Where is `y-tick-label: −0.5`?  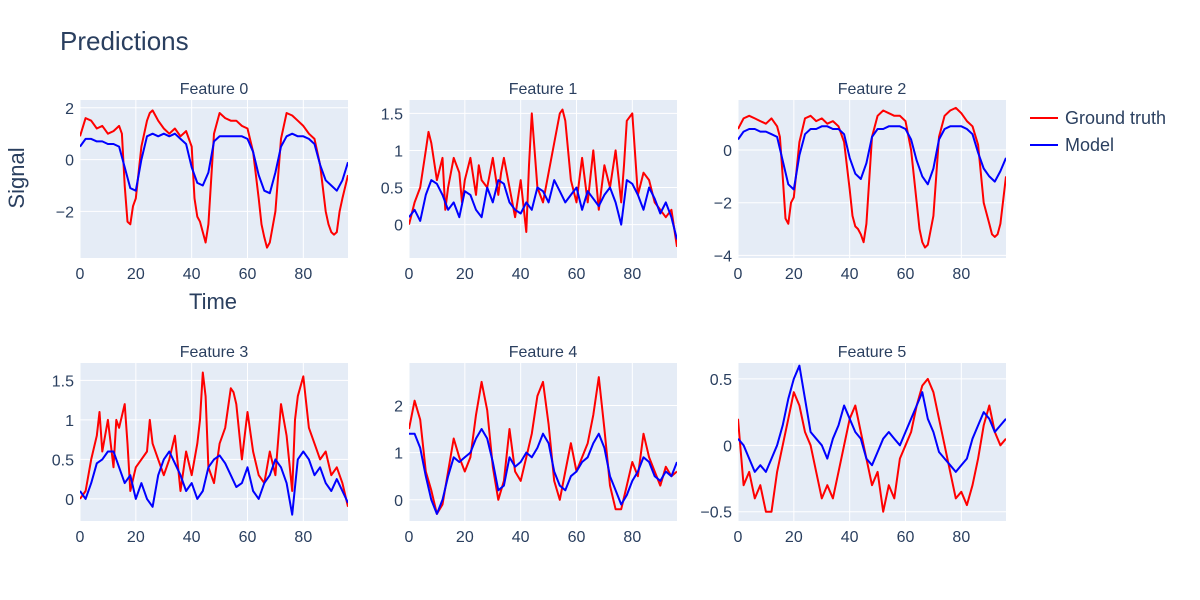 y-tick-label: −0.5 is located at coordinates (716, 513).